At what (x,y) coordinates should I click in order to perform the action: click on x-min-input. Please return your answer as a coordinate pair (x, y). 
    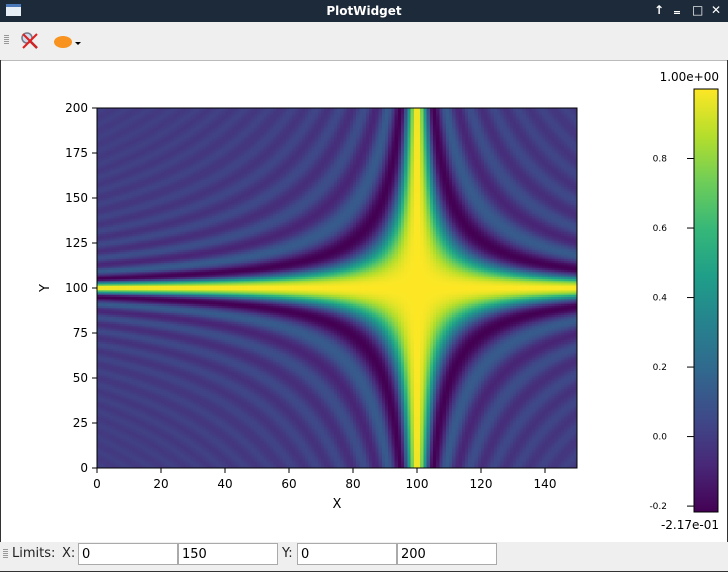
    Looking at the image, I should click on (128, 554).